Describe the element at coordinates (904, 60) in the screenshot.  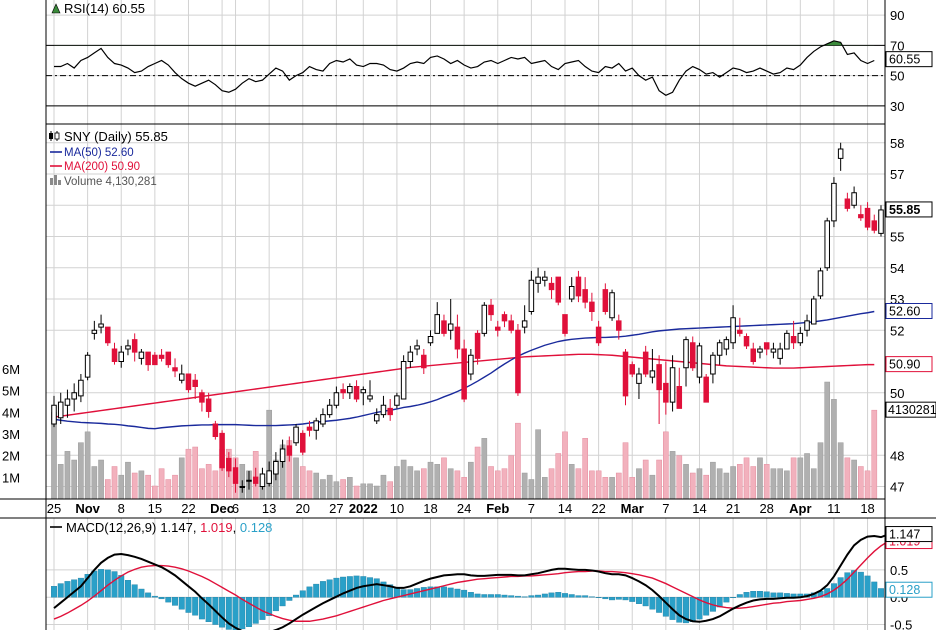
I see `rsi-current-label: 60.55` at that location.